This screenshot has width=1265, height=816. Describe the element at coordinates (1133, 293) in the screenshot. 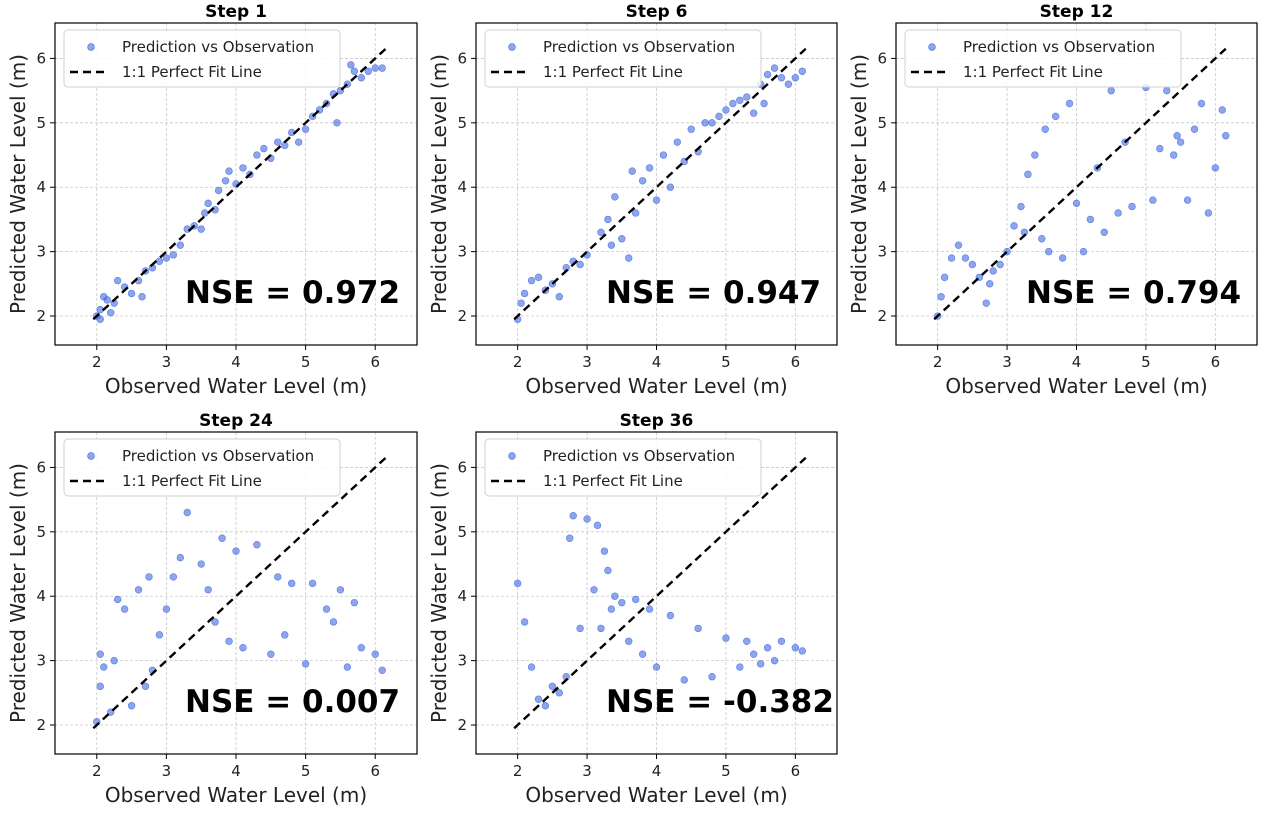

I see `nse-annotation: NSE = 0.794` at that location.